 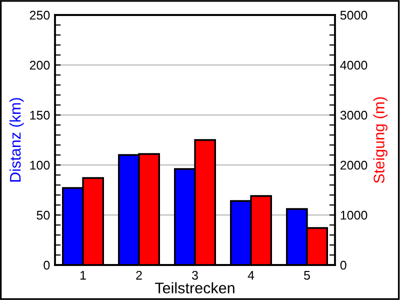 What do you see at coordinates (307, 275) in the screenshot?
I see `x-tick-label: 5` at bounding box center [307, 275].